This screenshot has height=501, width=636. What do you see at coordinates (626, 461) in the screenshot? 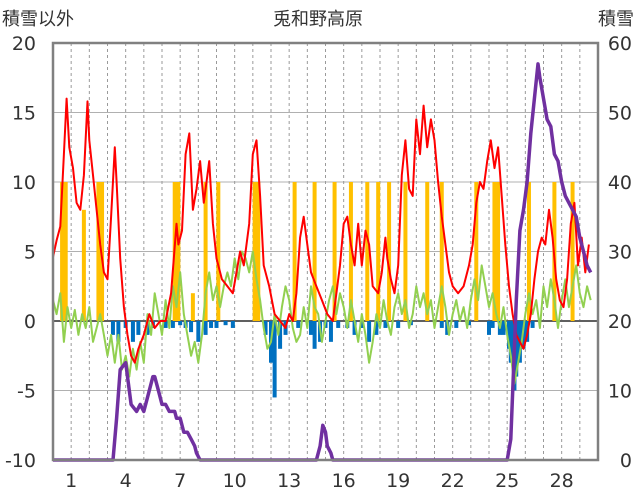
I see `y-right-tick-label: 0` at bounding box center [626, 461].